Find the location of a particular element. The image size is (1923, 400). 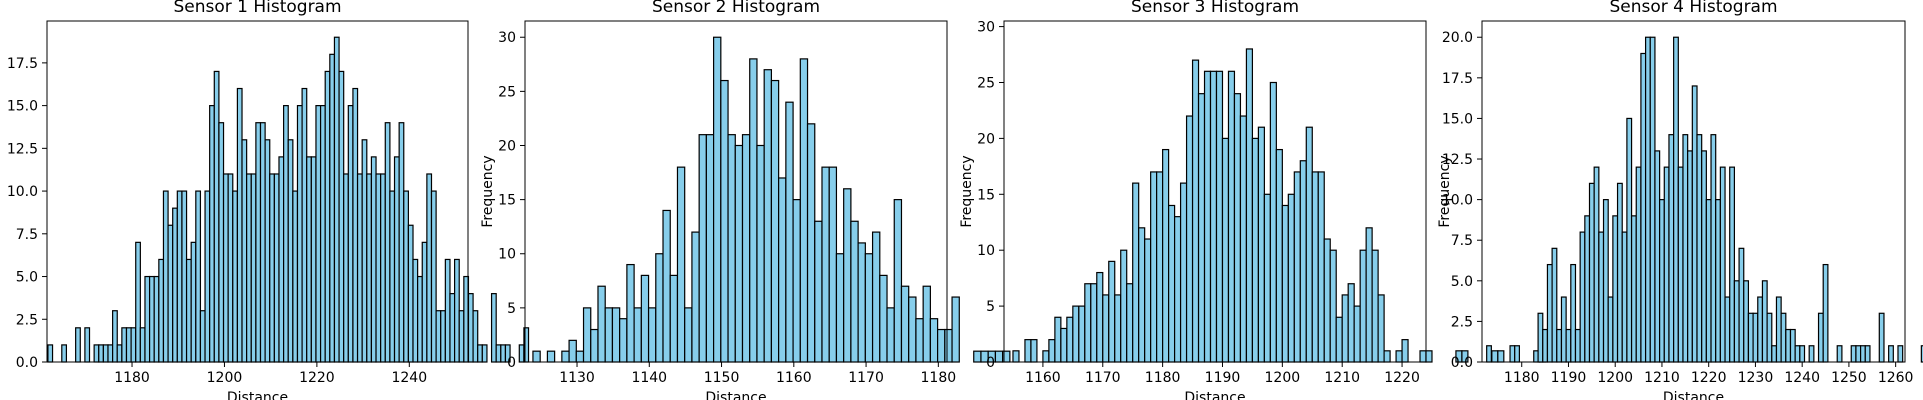

x-tick-label: 1220 is located at coordinates (1709, 378).